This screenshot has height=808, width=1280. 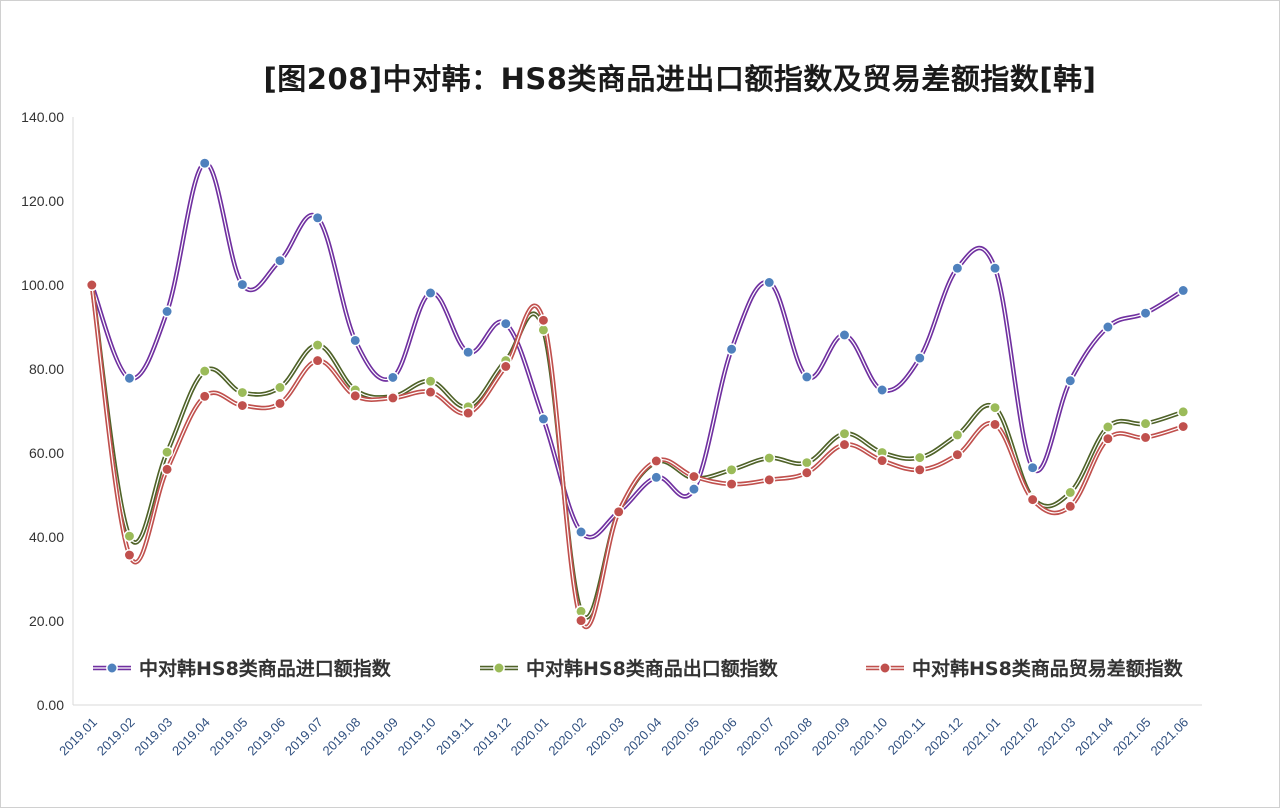 What do you see at coordinates (229, 737) in the screenshot?
I see `x-tick-label: 2019.05` at bounding box center [229, 737].